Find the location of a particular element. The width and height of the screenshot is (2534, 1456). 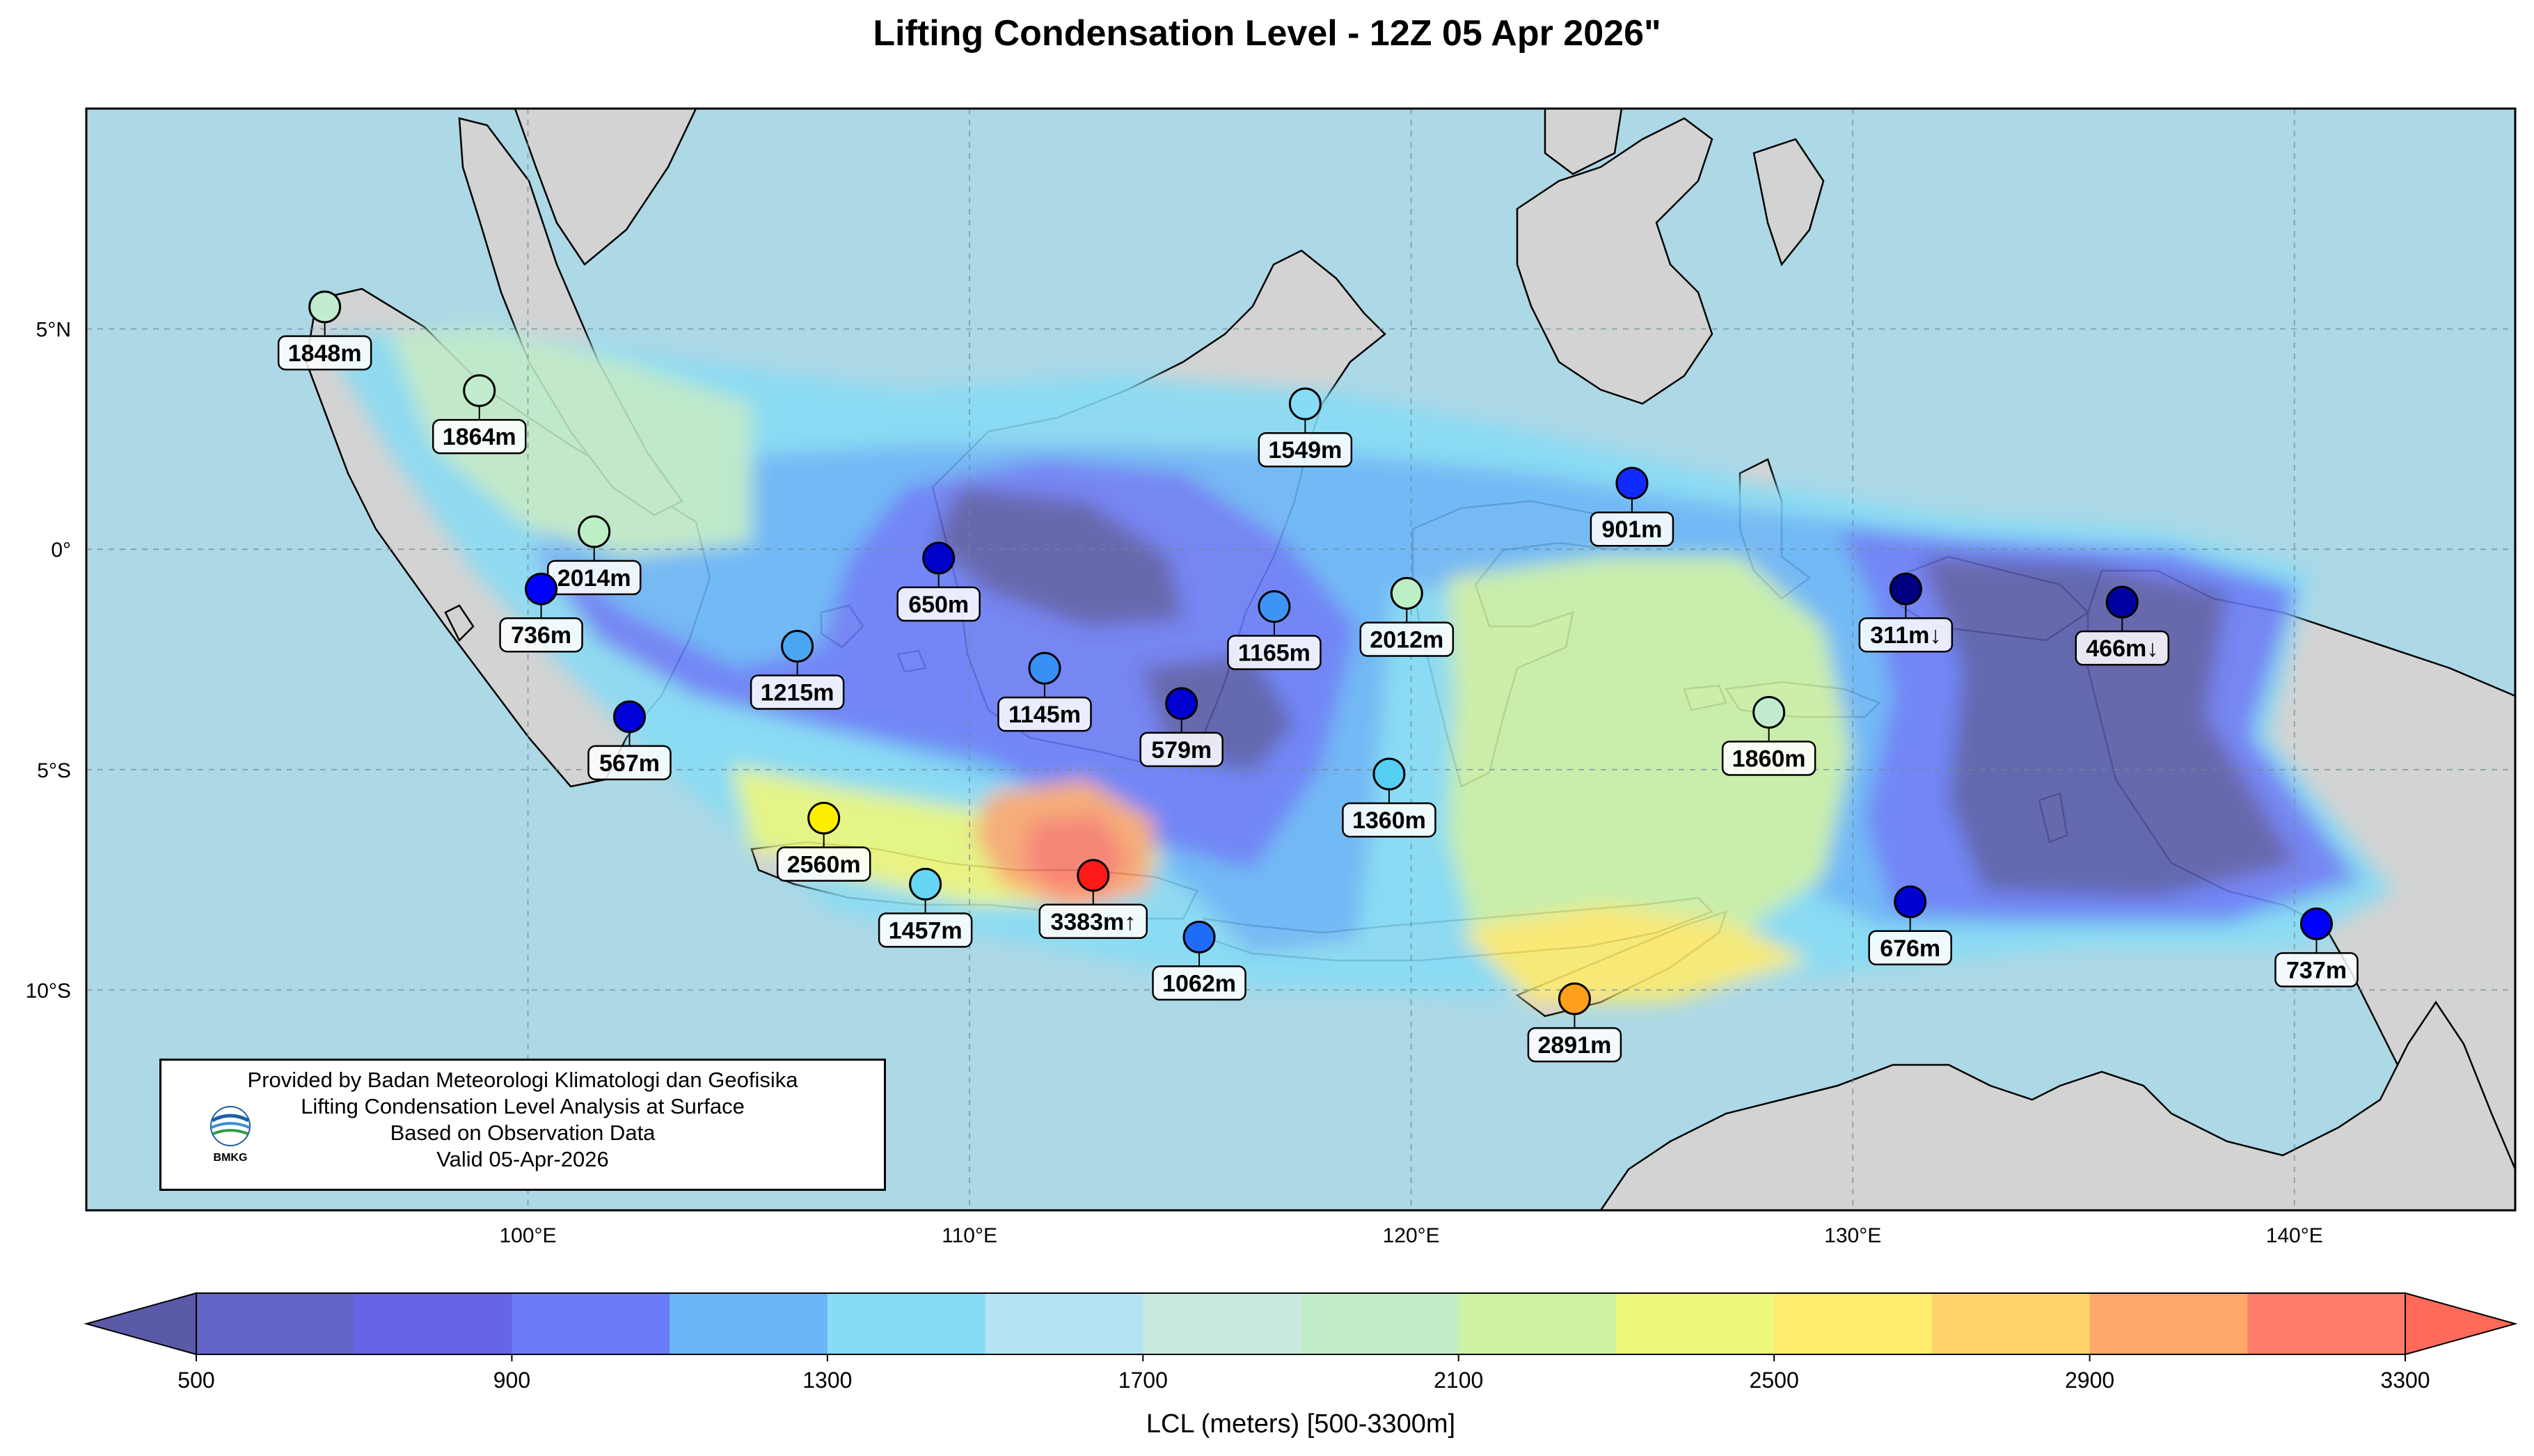

lat-tick-label: 10°S is located at coordinates (48, 990).